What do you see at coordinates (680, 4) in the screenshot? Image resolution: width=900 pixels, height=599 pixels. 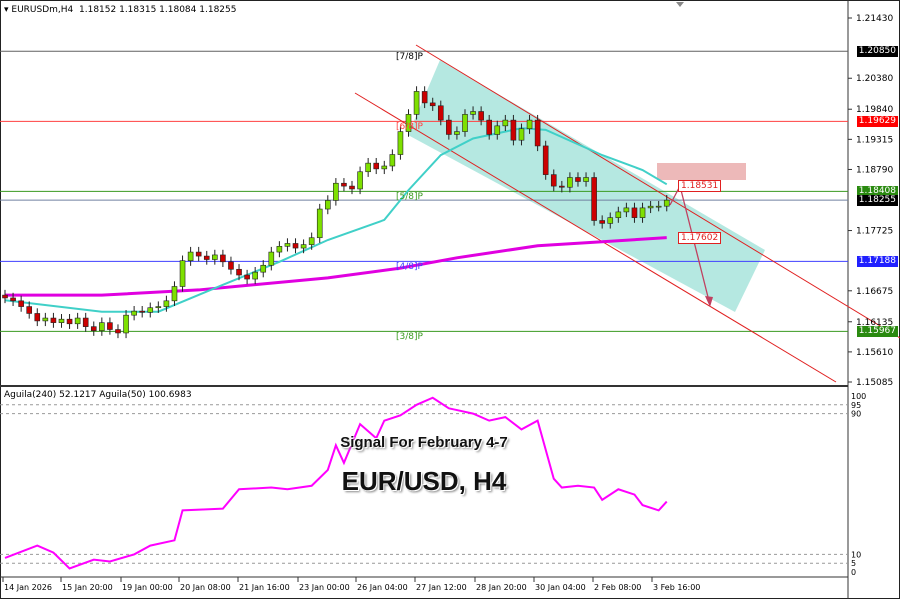 I see `scroll-marker-icon` at bounding box center [680, 4].